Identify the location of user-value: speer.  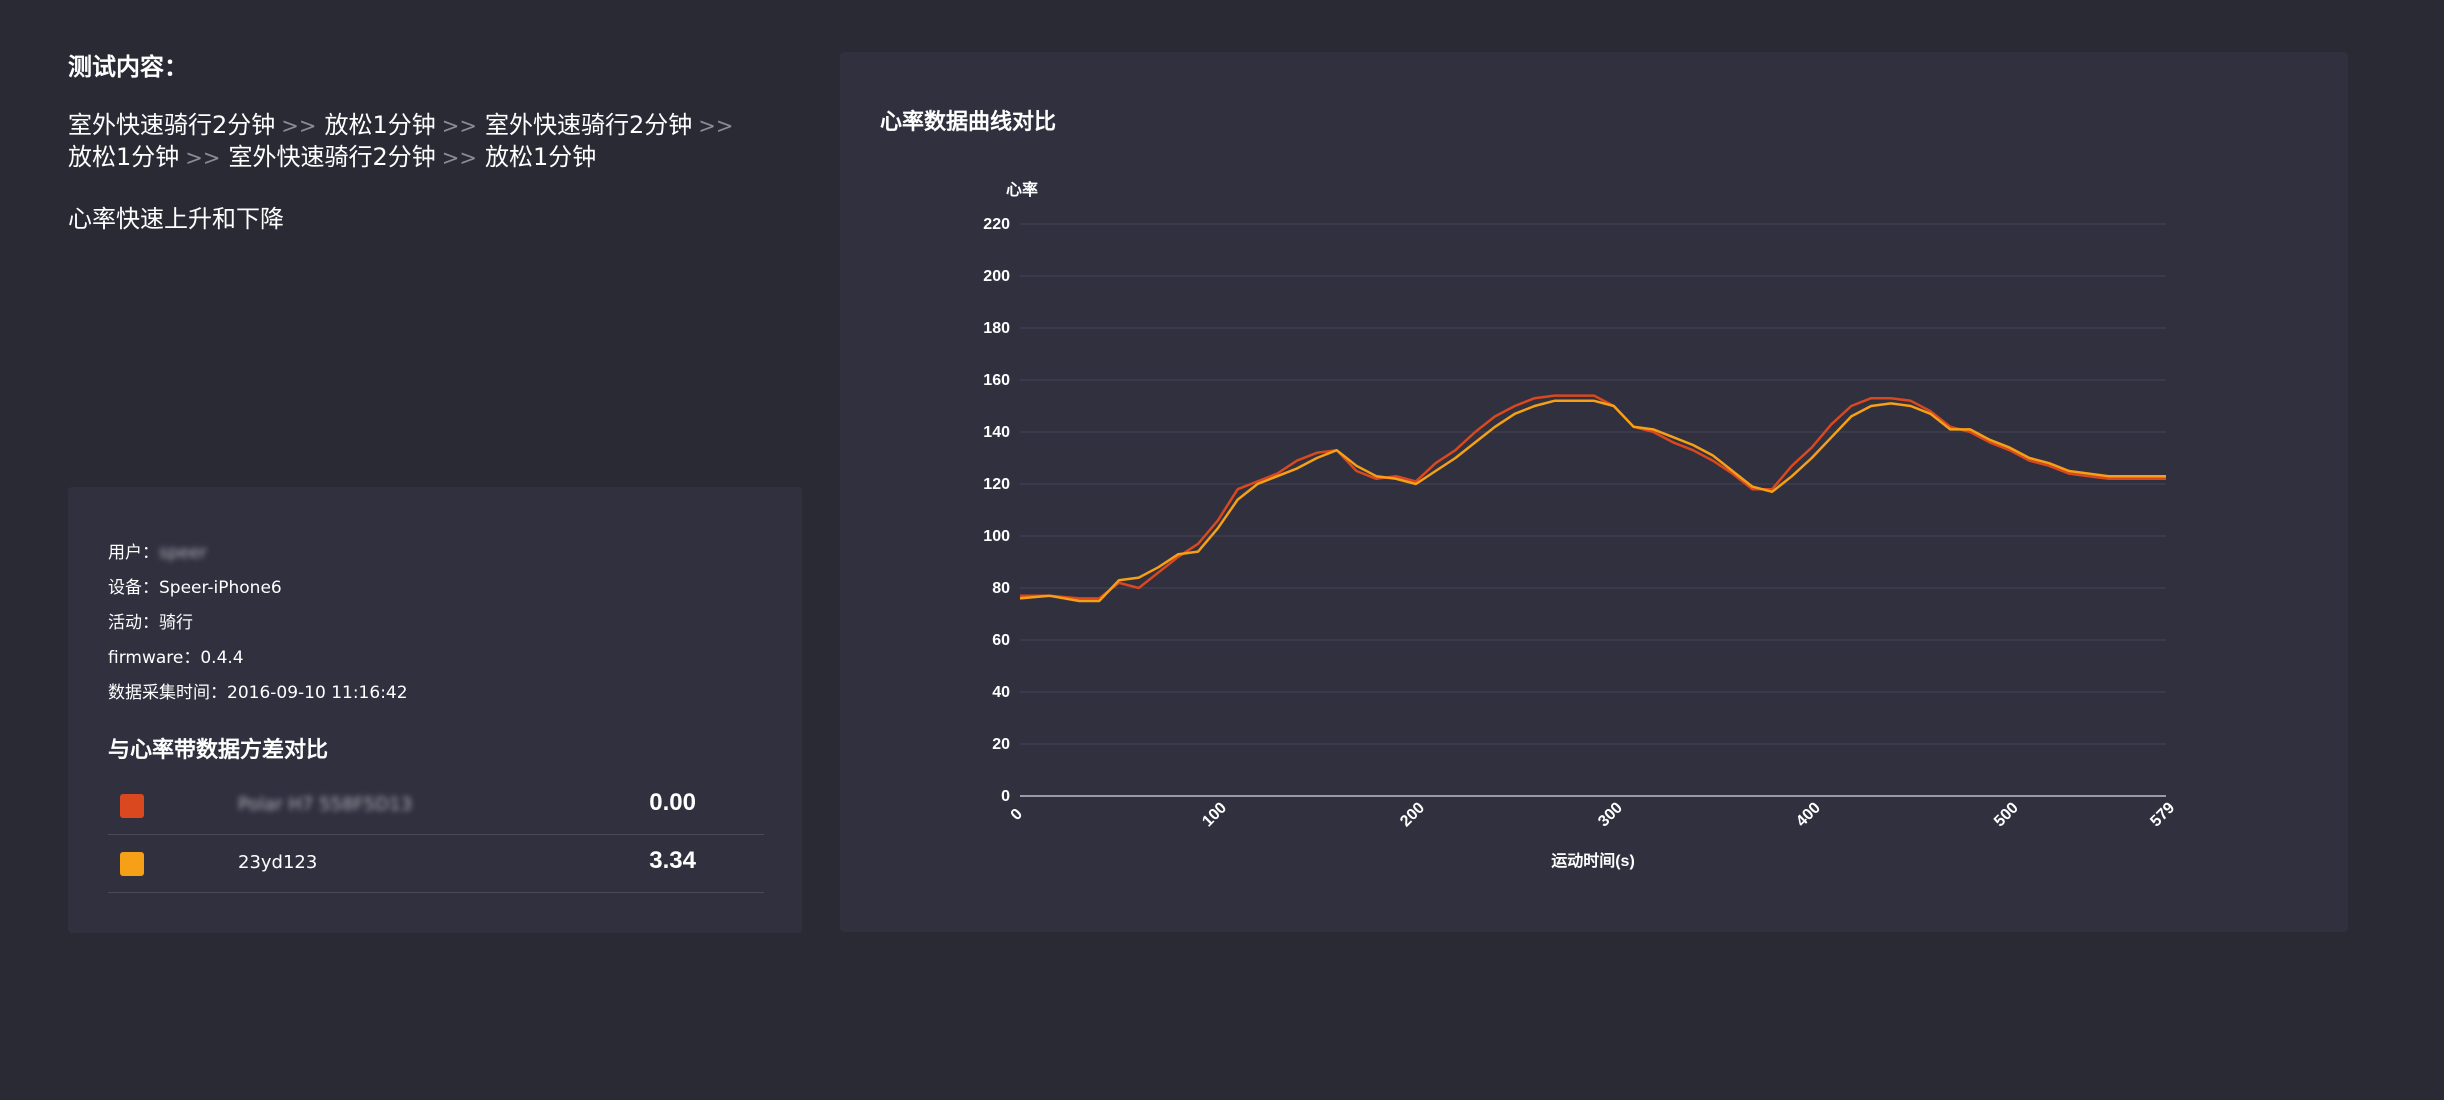
(183, 553).